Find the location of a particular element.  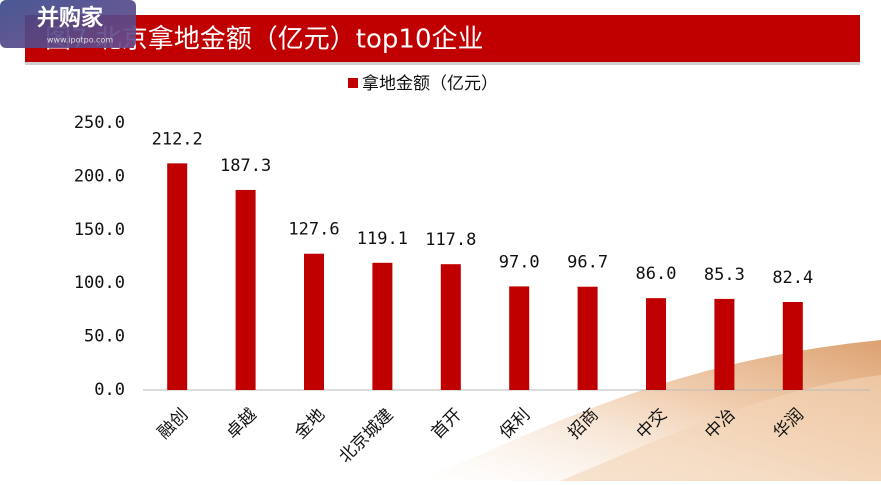

y-tick-label: 150.0 is located at coordinates (99, 230).